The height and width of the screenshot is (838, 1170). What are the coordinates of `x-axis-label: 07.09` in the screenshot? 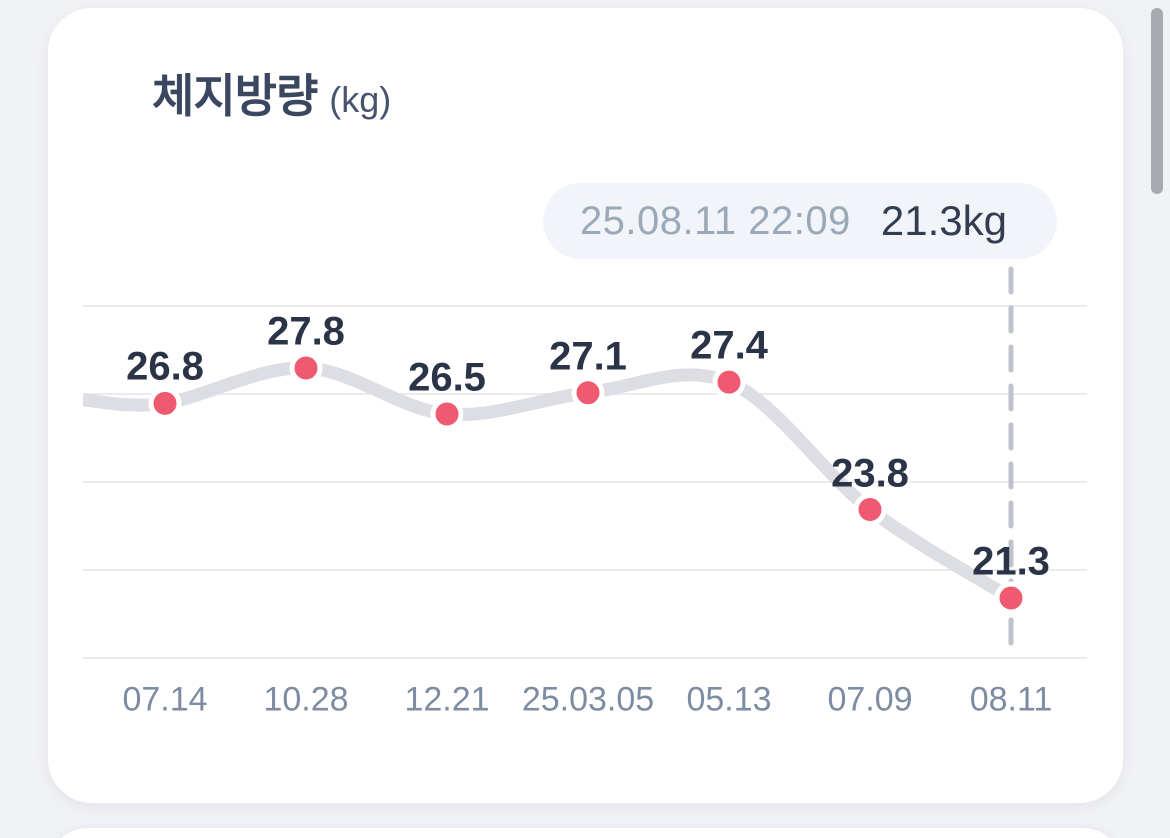 It's located at (870, 699).